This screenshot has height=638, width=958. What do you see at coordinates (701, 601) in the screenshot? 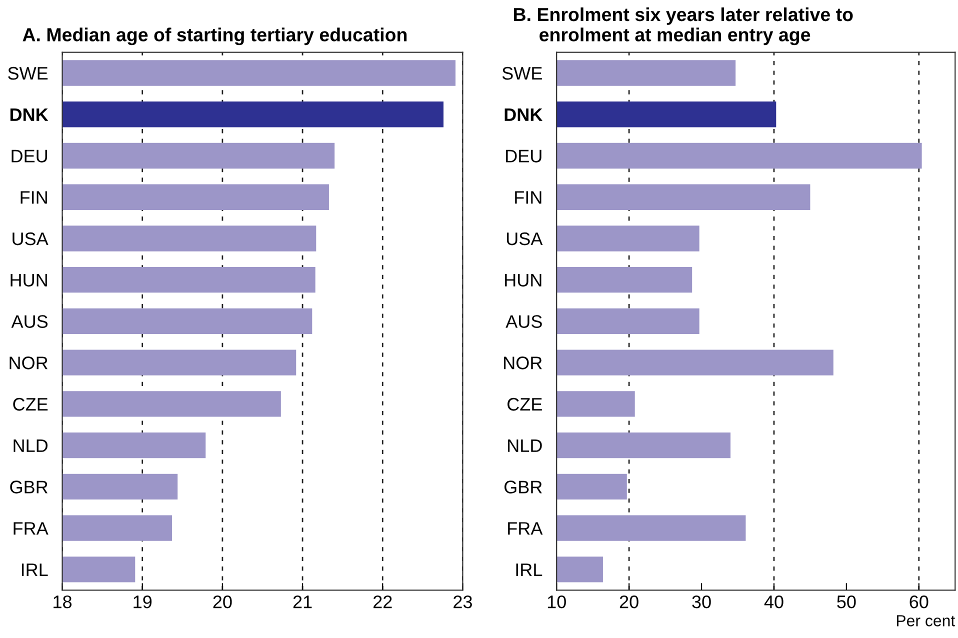
I see `x-tick-label: 30` at bounding box center [701, 601].